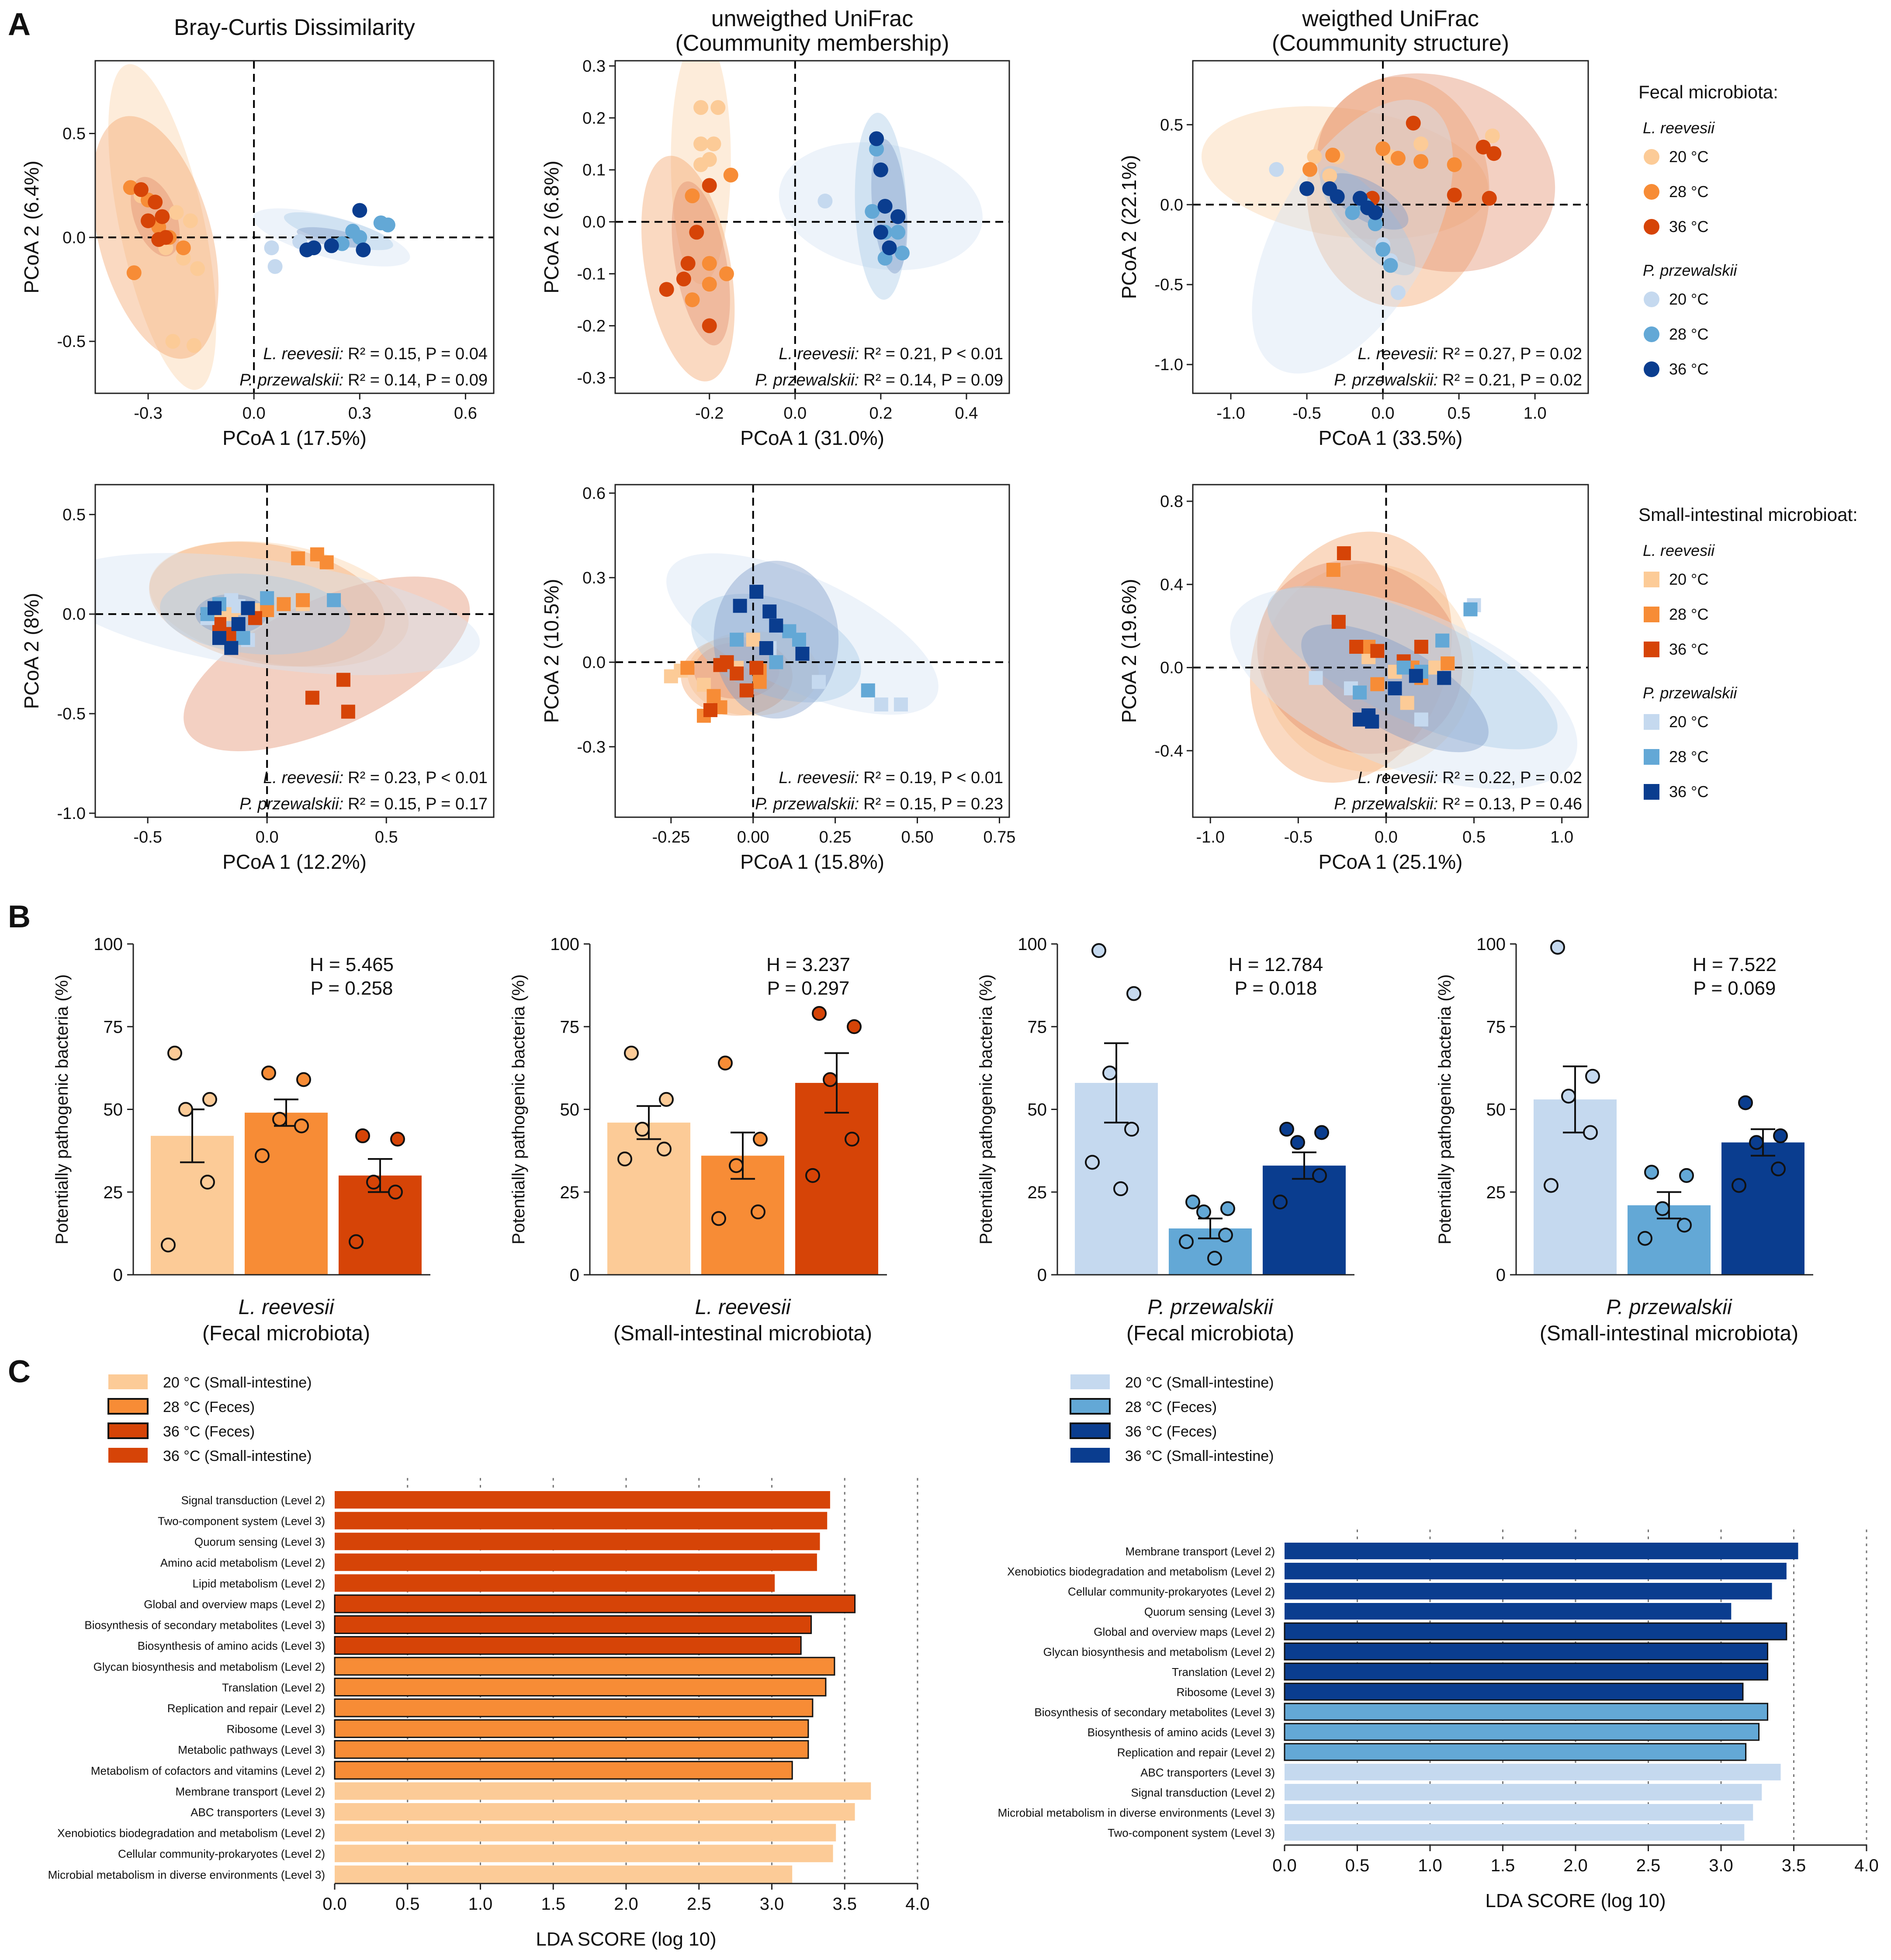  Describe the element at coordinates (221, 1854) in the screenshot. I see `lda-bar-label: Cellular community-prokaryotes (Level 2)` at that location.